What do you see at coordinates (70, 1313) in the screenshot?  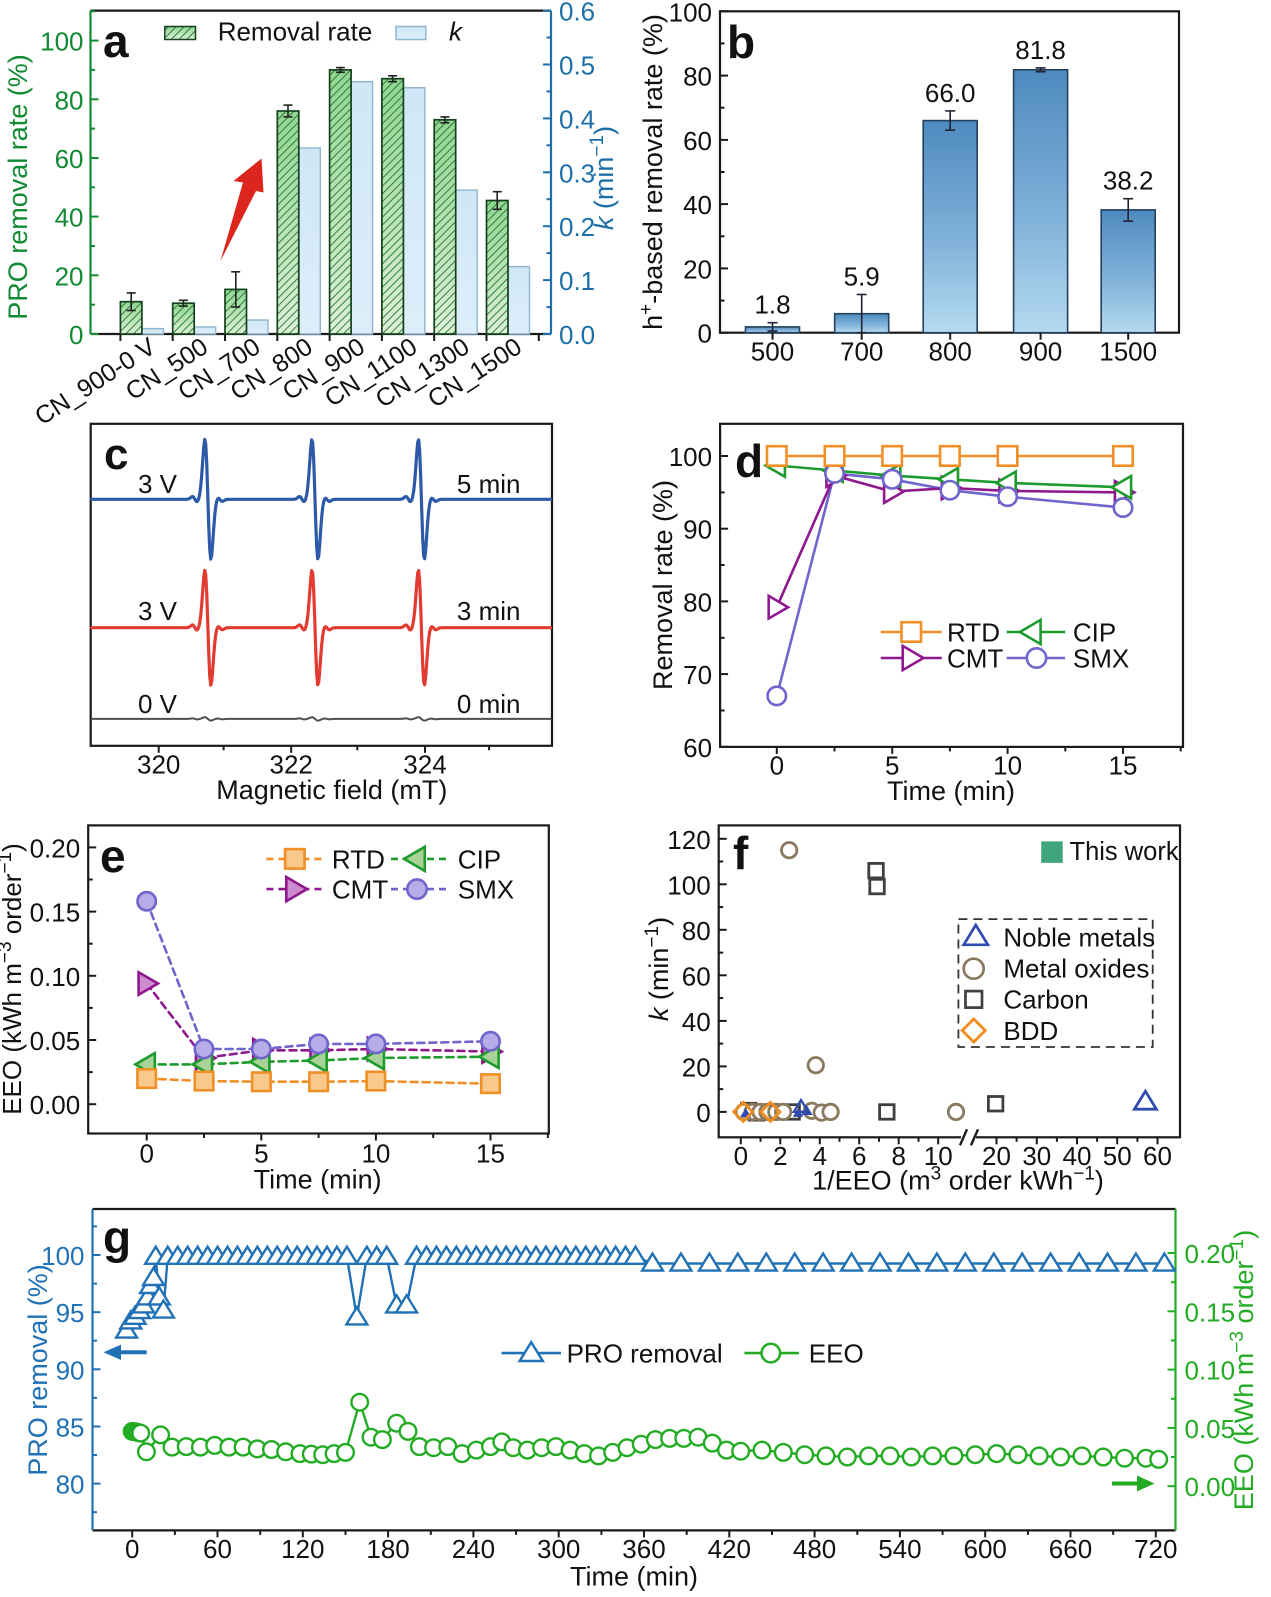 I see `svg-text: 95` at bounding box center [70, 1313].